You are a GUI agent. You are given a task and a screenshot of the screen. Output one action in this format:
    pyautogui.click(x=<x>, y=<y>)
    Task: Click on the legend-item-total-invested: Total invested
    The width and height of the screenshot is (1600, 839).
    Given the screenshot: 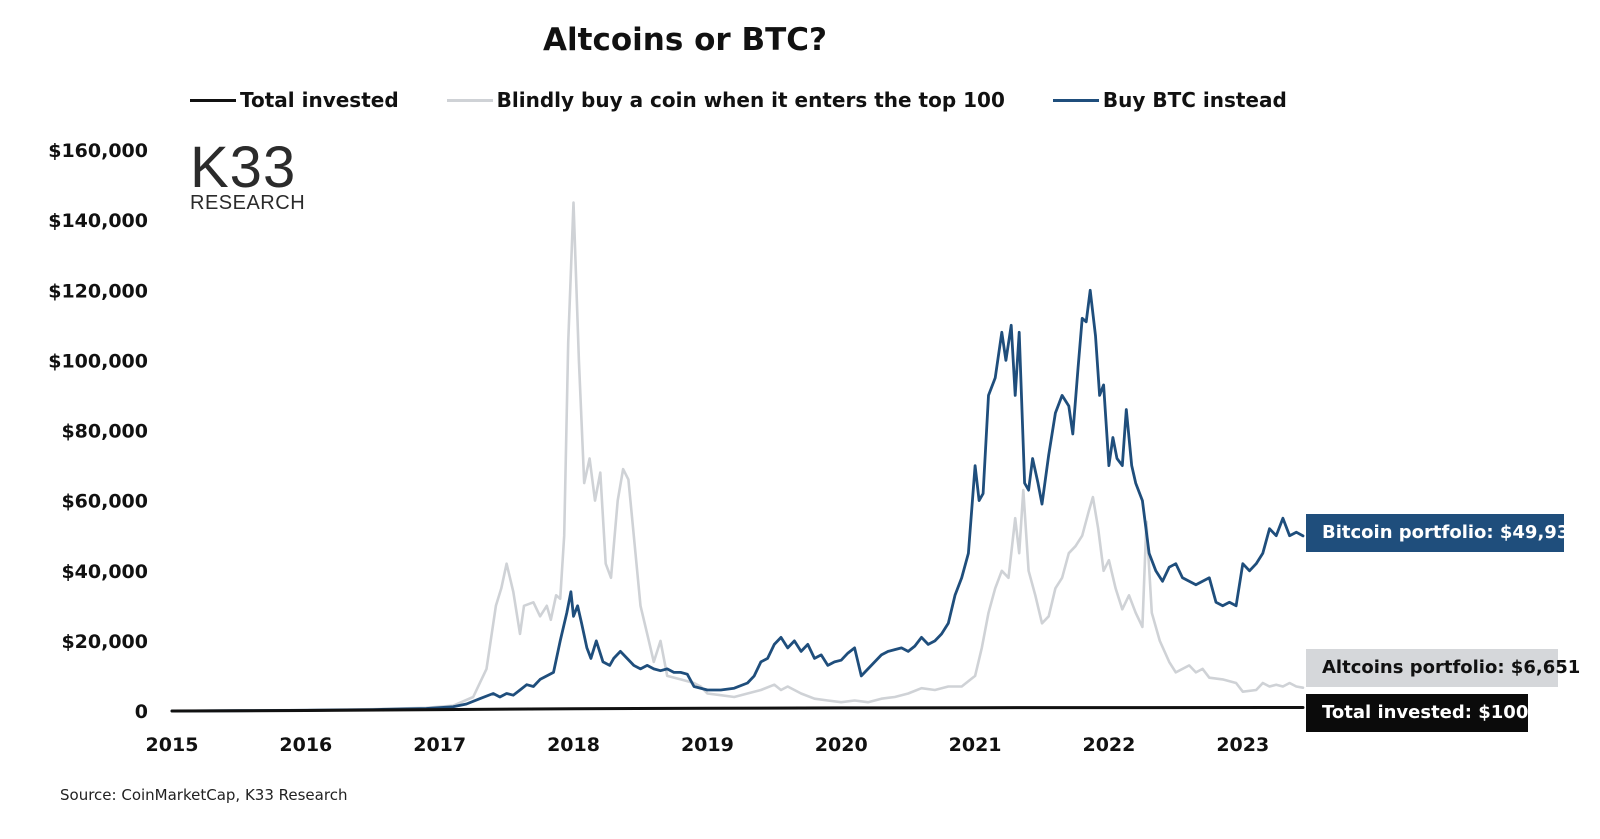 What is the action you would take?
    pyautogui.click(x=294, y=100)
    